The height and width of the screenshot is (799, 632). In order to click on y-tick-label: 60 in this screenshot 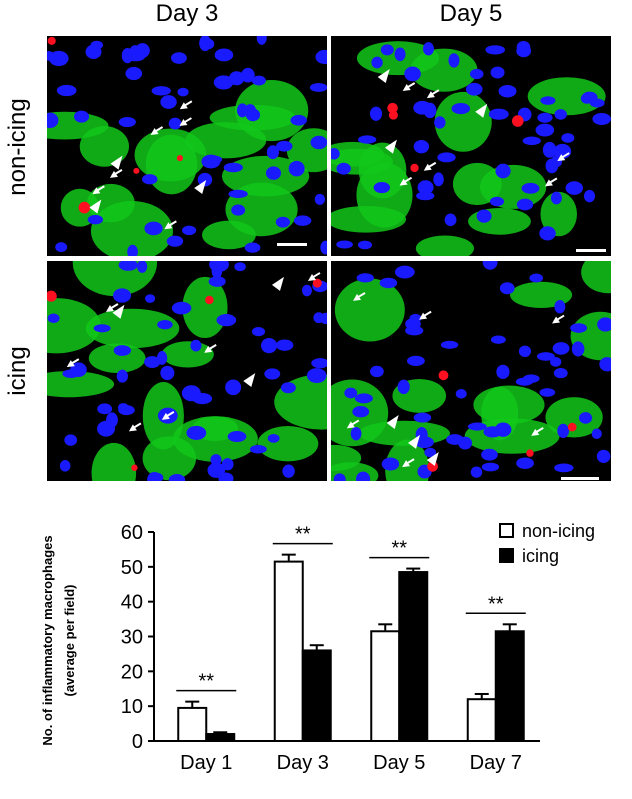, I will do `click(132, 533)`.